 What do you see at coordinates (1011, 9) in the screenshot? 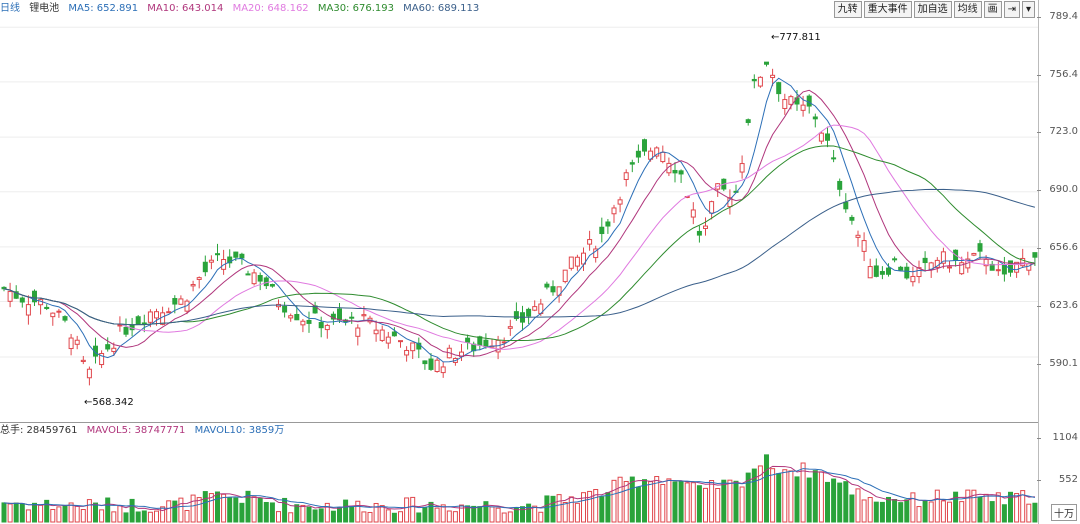
I see `jump-end-icon: ⇥` at bounding box center [1011, 9].